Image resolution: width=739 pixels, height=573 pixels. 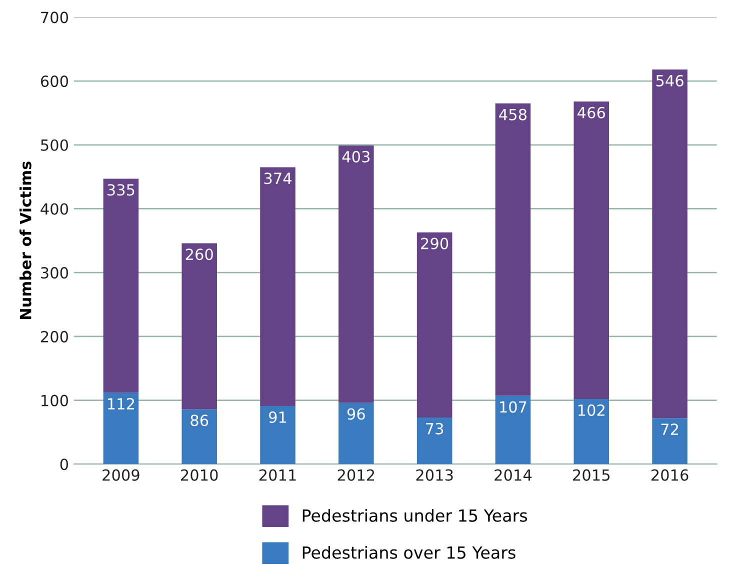 I want to click on y-tick-label: 500, so click(x=54, y=145).